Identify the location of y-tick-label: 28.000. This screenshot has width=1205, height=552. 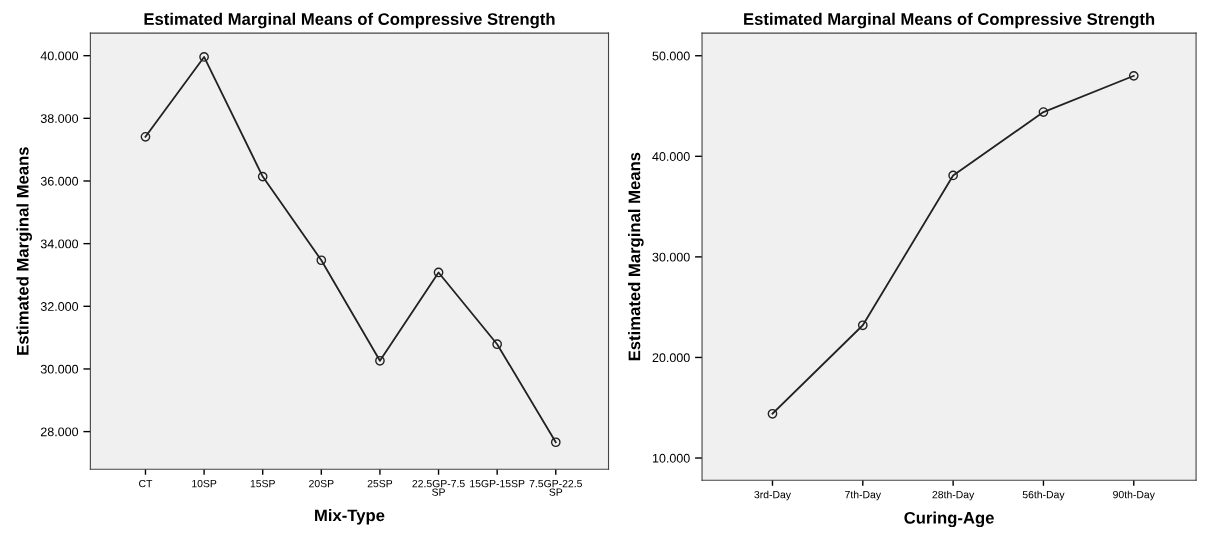
(59, 432).